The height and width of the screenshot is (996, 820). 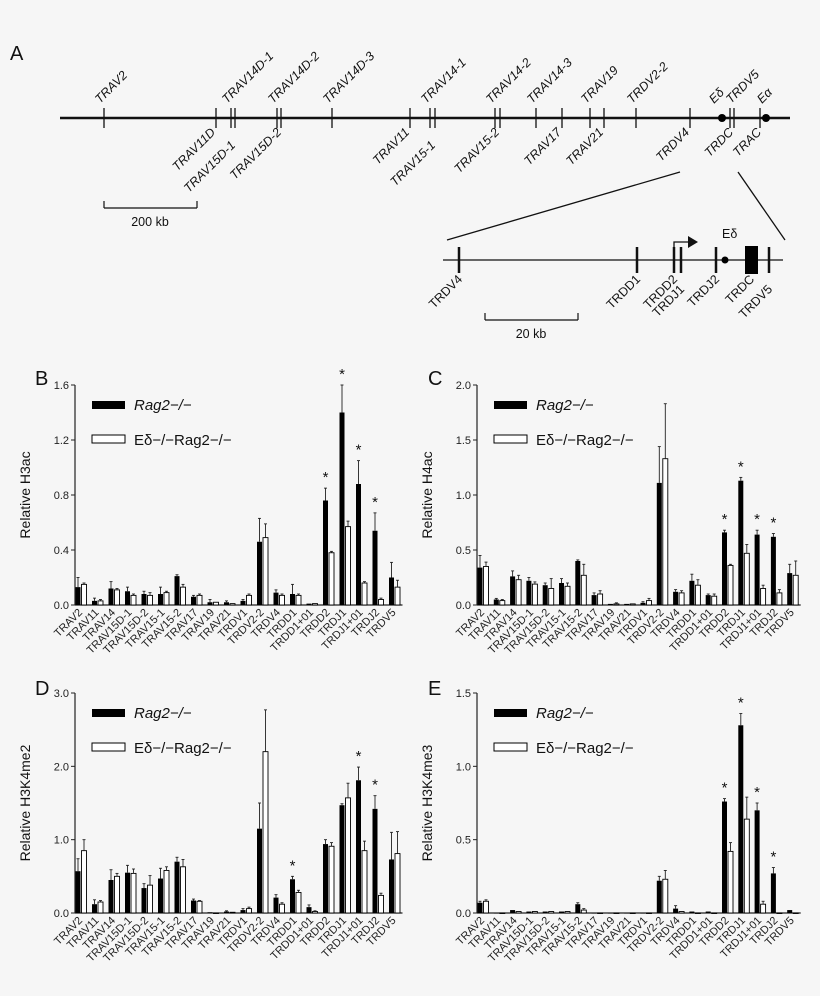 What do you see at coordinates (434, 689) in the screenshot?
I see `panel-letter: E` at bounding box center [434, 689].